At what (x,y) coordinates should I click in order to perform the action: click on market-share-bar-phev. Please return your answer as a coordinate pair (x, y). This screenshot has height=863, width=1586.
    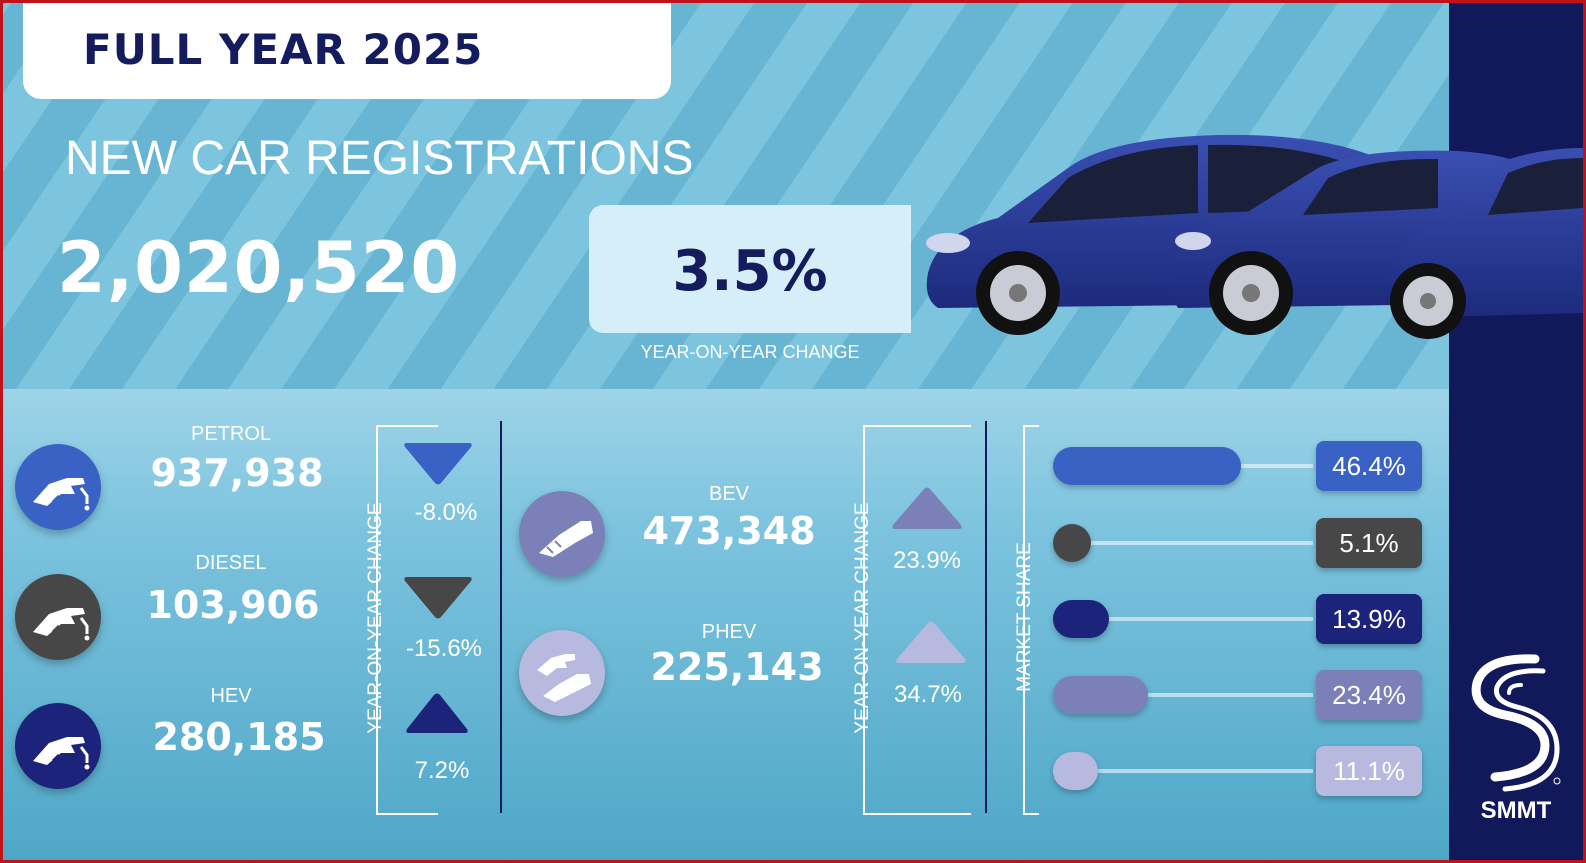
    Looking at the image, I should click on (1075, 771).